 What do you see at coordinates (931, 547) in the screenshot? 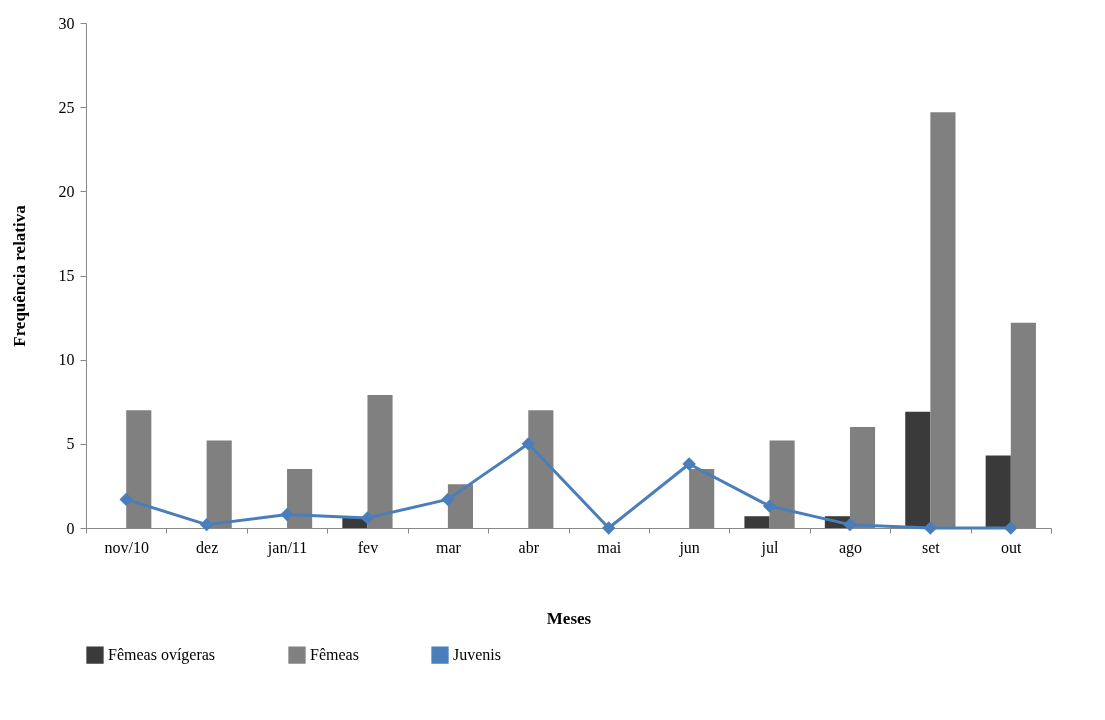
I see `x-tick-label: set` at bounding box center [931, 547].